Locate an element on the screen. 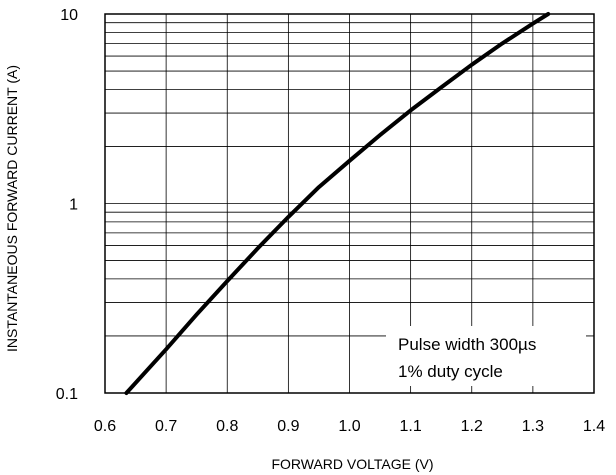 The width and height of the screenshot is (616, 475). y-axis-label: INSTANTANEOUS FORWARD CURRENT (A) is located at coordinates (12, 208).